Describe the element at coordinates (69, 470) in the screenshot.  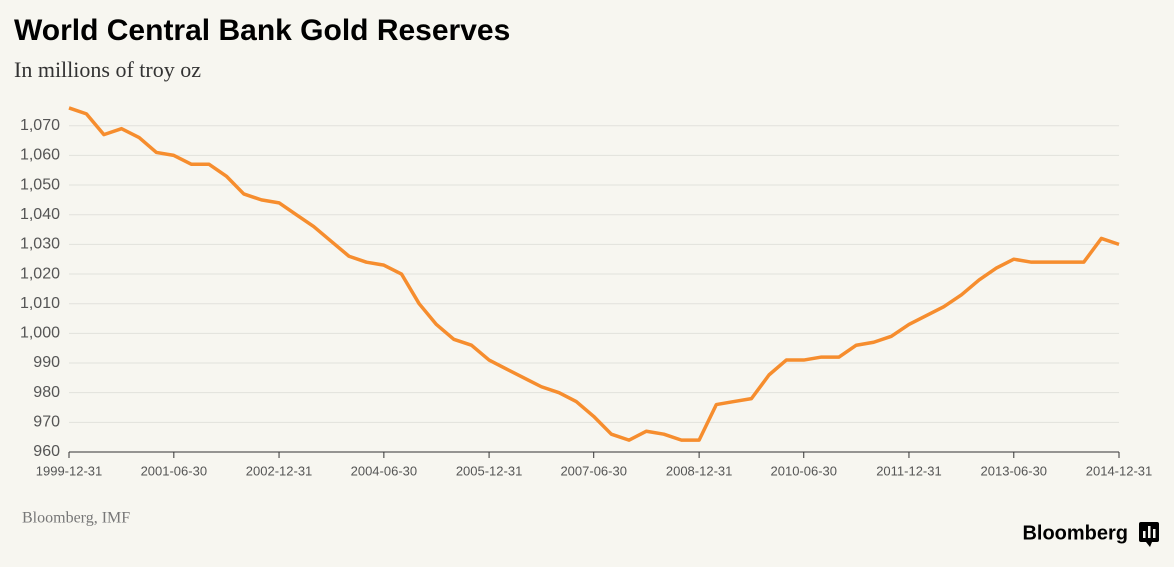
I see `x-tick-label: 1999-12-31` at that location.